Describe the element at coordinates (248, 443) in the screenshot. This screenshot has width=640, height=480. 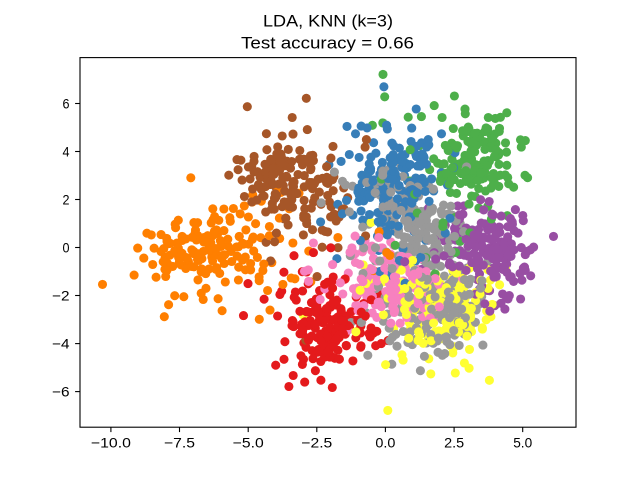
I see `svg-text: −5.0` at that location.